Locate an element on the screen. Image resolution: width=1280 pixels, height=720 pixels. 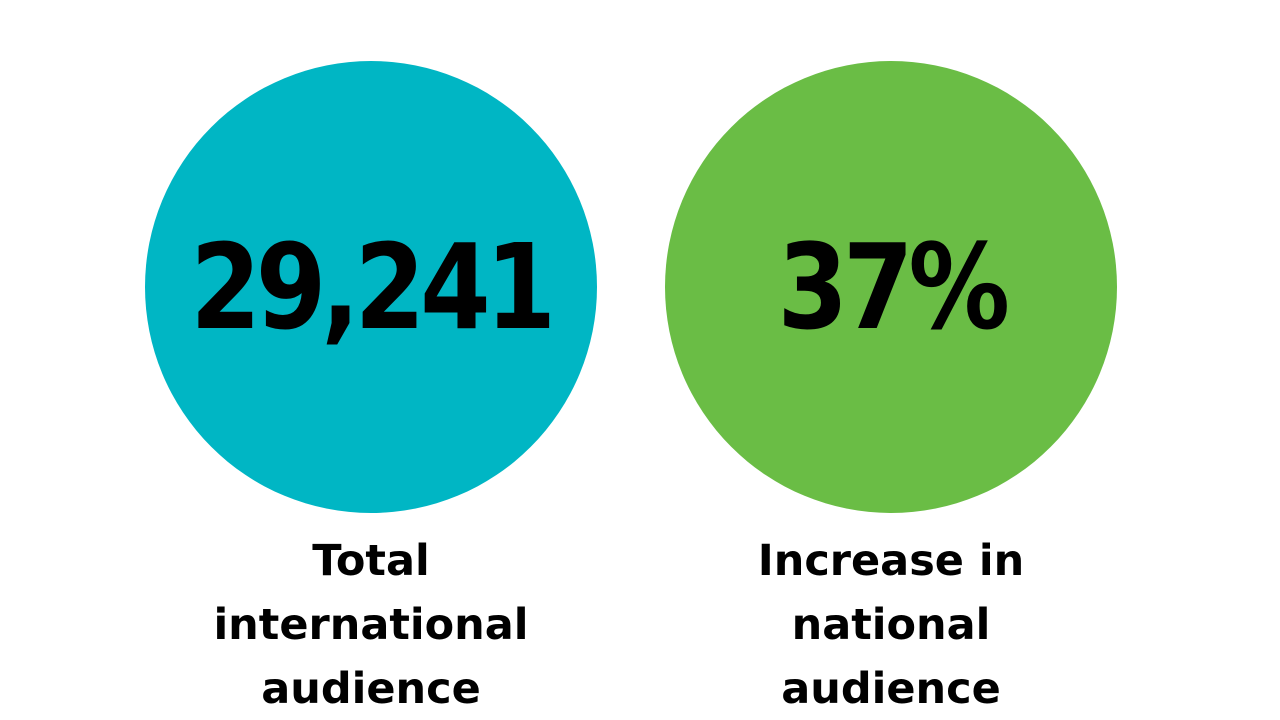
stat-label: Increase in national audience is located at coordinates (891, 624).